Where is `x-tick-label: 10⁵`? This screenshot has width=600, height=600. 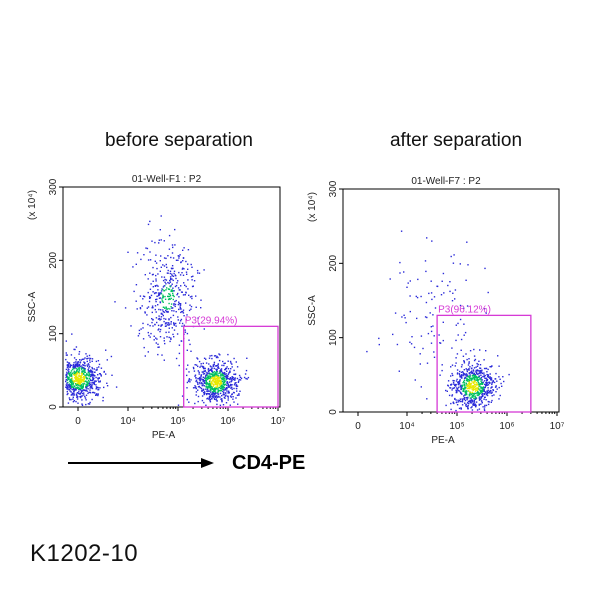 x-tick-label: 10⁵ is located at coordinates (177, 421).